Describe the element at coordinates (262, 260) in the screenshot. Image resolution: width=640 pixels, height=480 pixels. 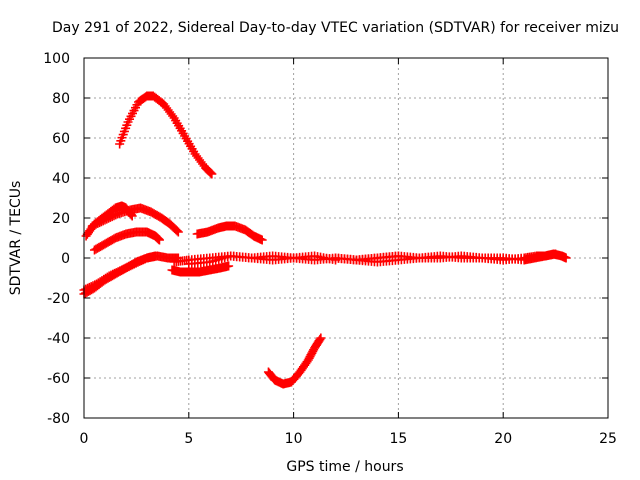
I see `series-near-zero-b` at that location.